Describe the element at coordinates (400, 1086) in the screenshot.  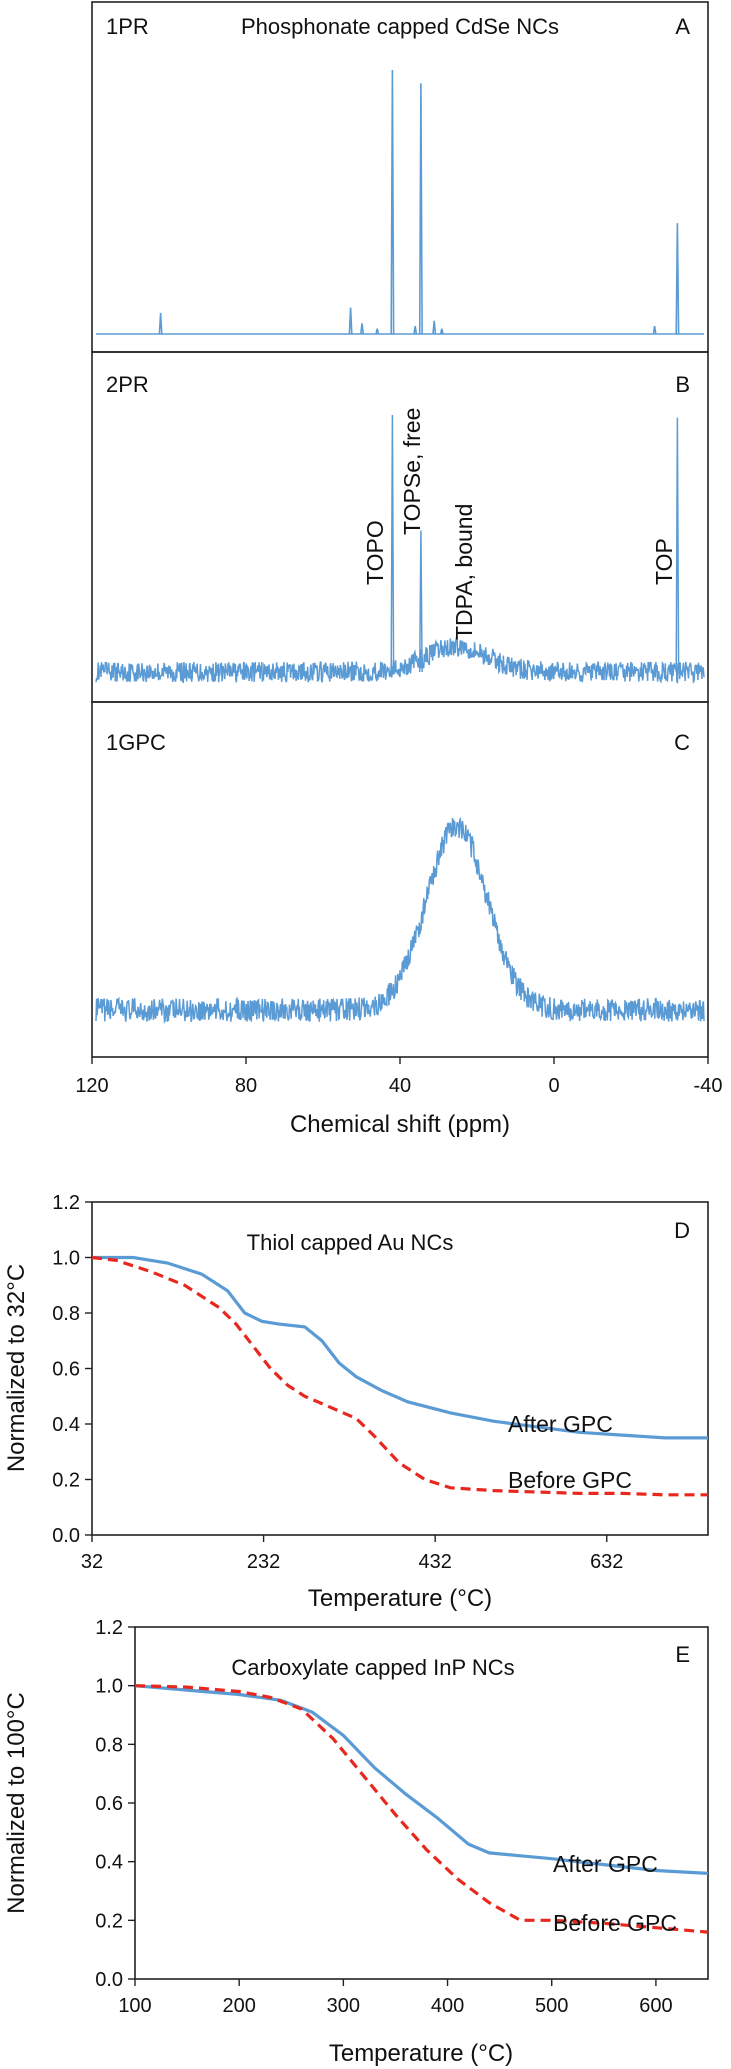
I see `x-tick-label: 40` at that location.